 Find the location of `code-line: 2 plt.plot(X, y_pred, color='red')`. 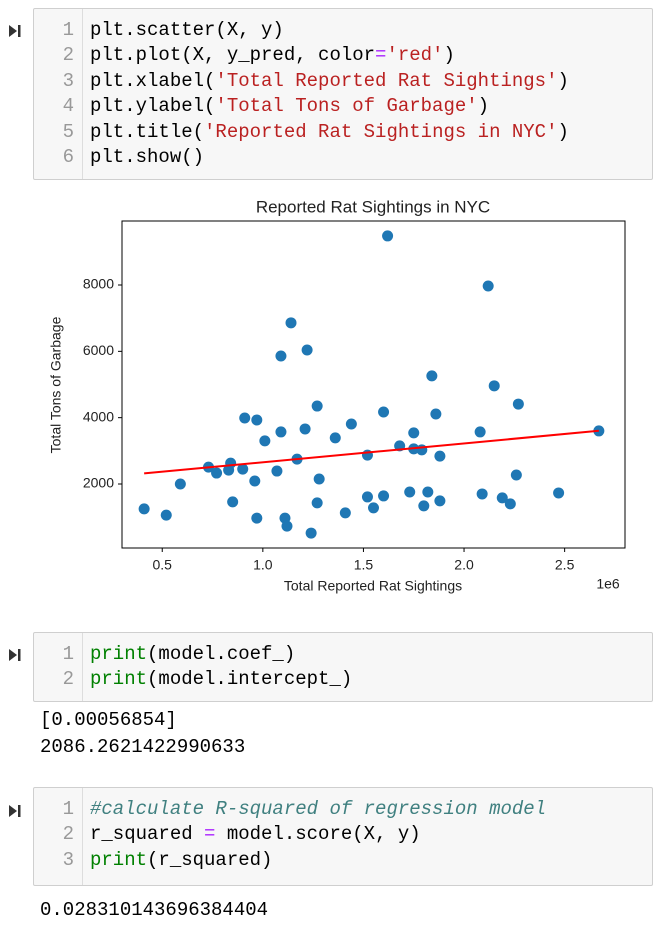

code-line: 2 plt.plot(X, y_pred, color='red') is located at coordinates (343, 55).